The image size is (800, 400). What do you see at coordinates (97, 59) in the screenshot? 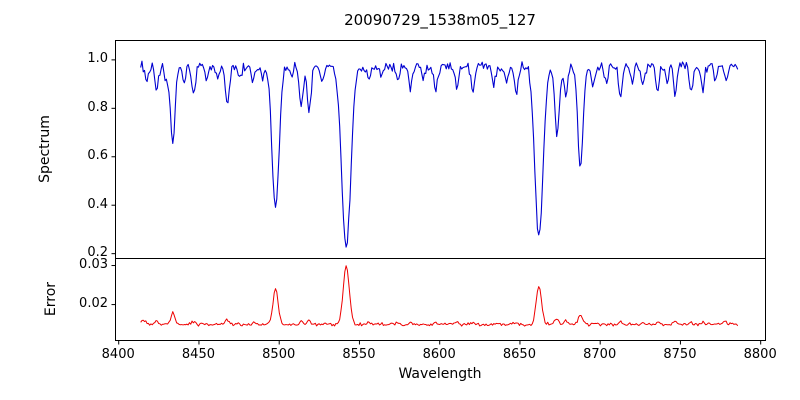
I see `y-tick-label: 1.0` at bounding box center [97, 59].